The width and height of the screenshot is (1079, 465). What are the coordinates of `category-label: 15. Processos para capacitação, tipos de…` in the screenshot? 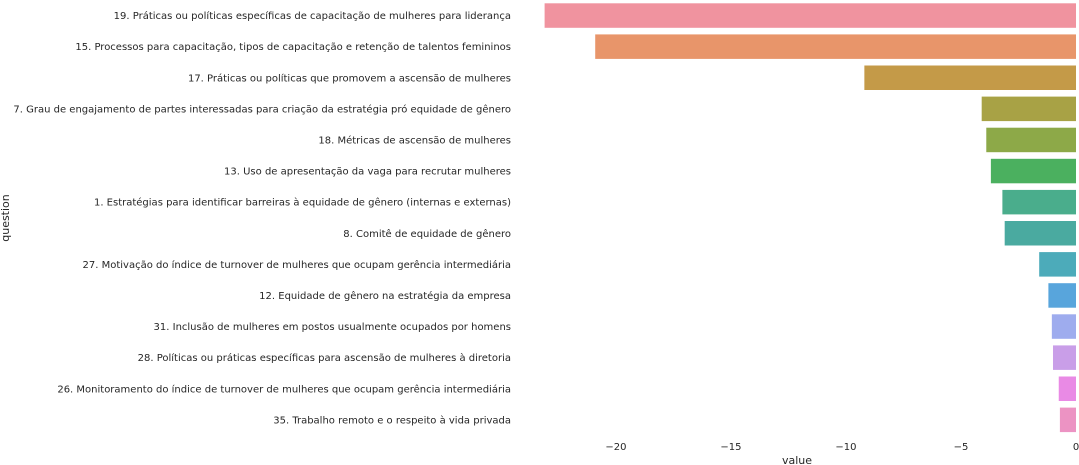 It's located at (293, 47).